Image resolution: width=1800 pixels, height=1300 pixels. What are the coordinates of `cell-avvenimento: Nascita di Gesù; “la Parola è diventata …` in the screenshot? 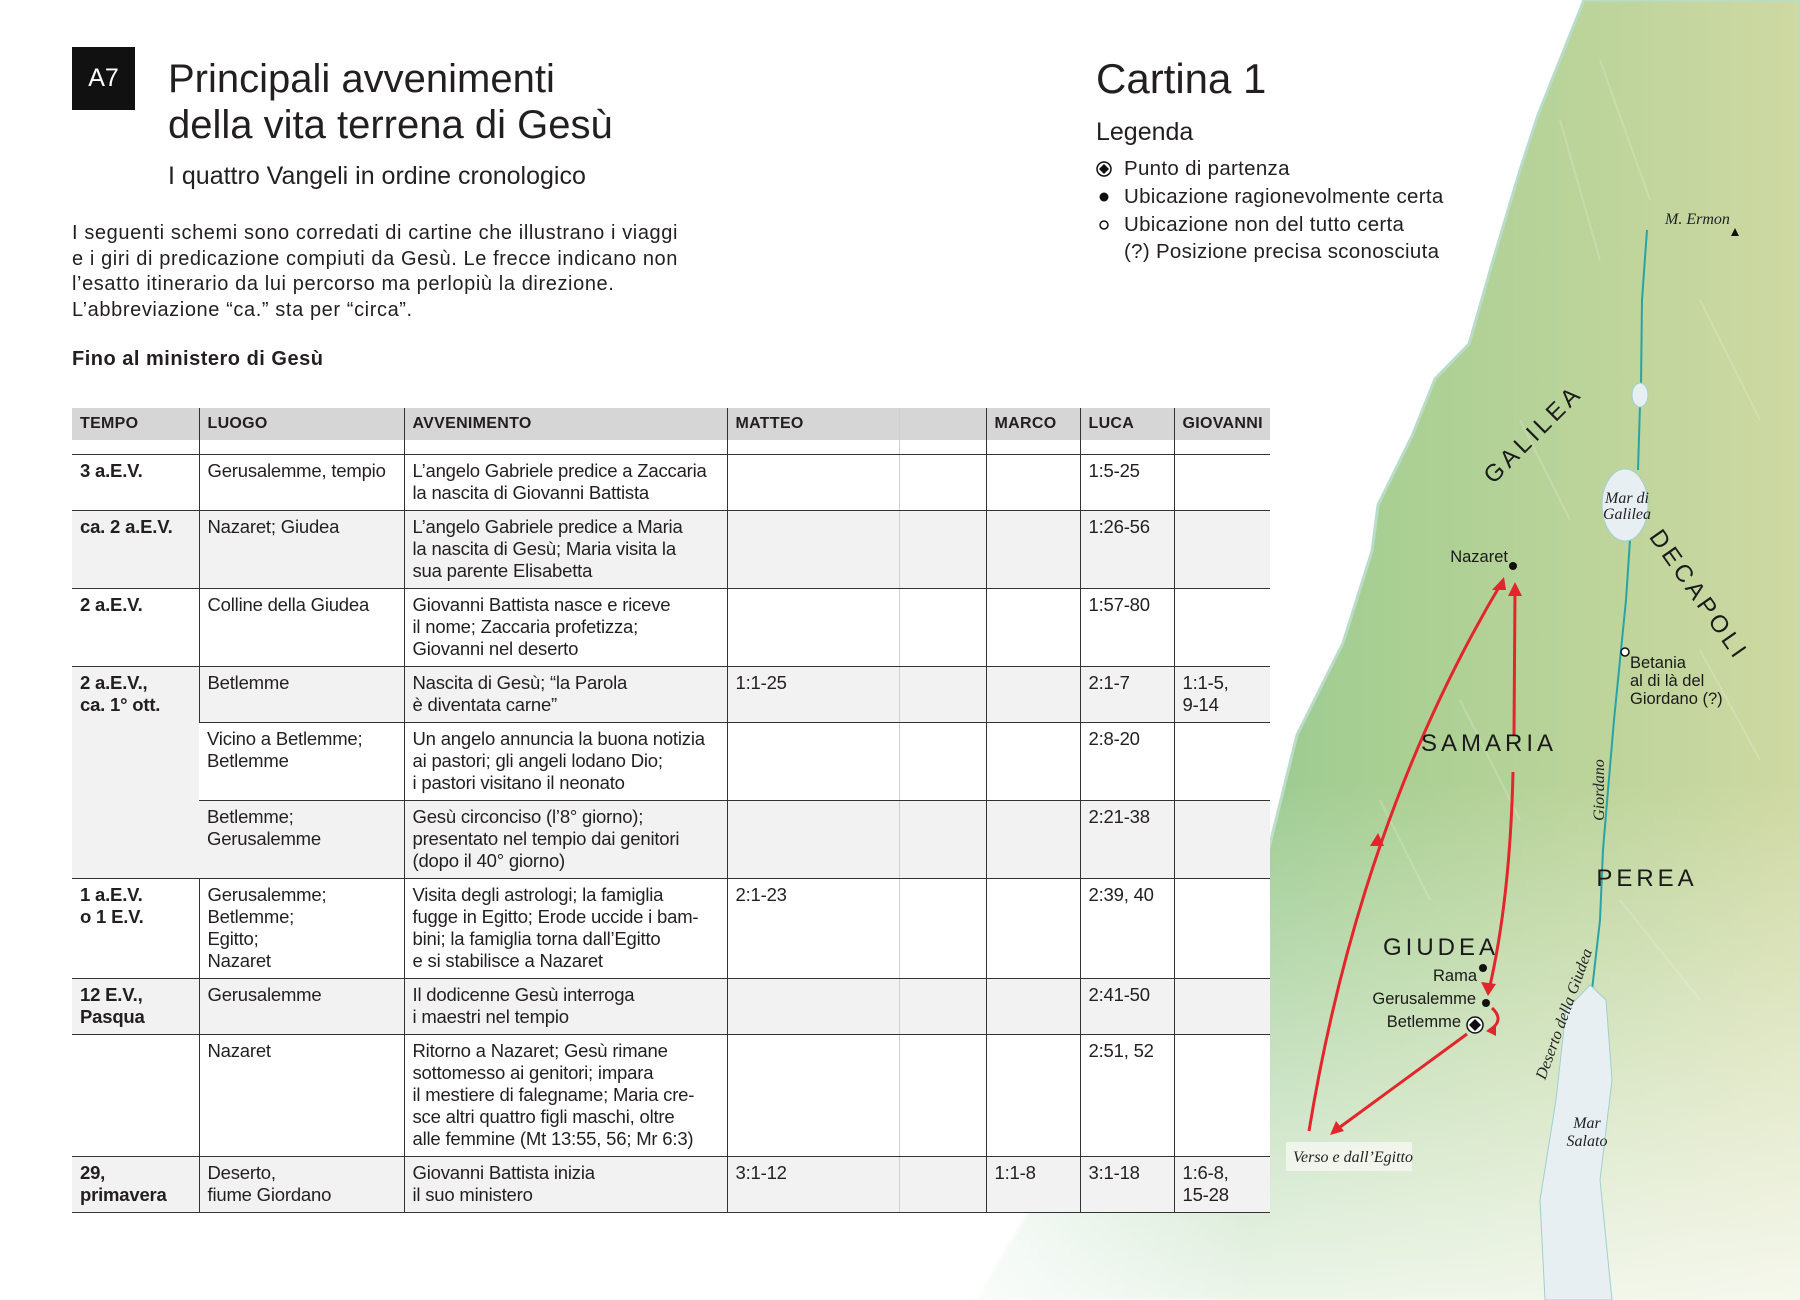 It's located at (565, 694).